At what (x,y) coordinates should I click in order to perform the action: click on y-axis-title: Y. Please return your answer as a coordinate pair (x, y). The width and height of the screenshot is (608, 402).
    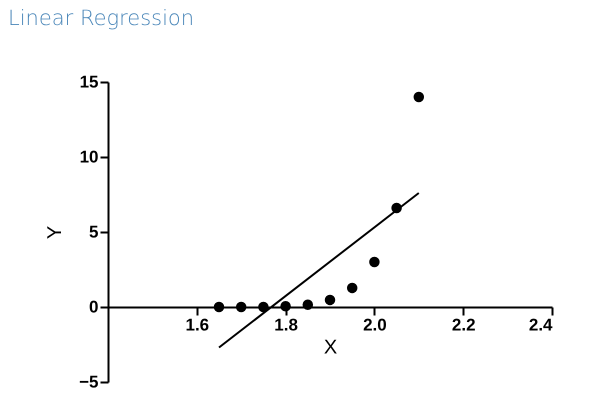
    Looking at the image, I should click on (55, 233).